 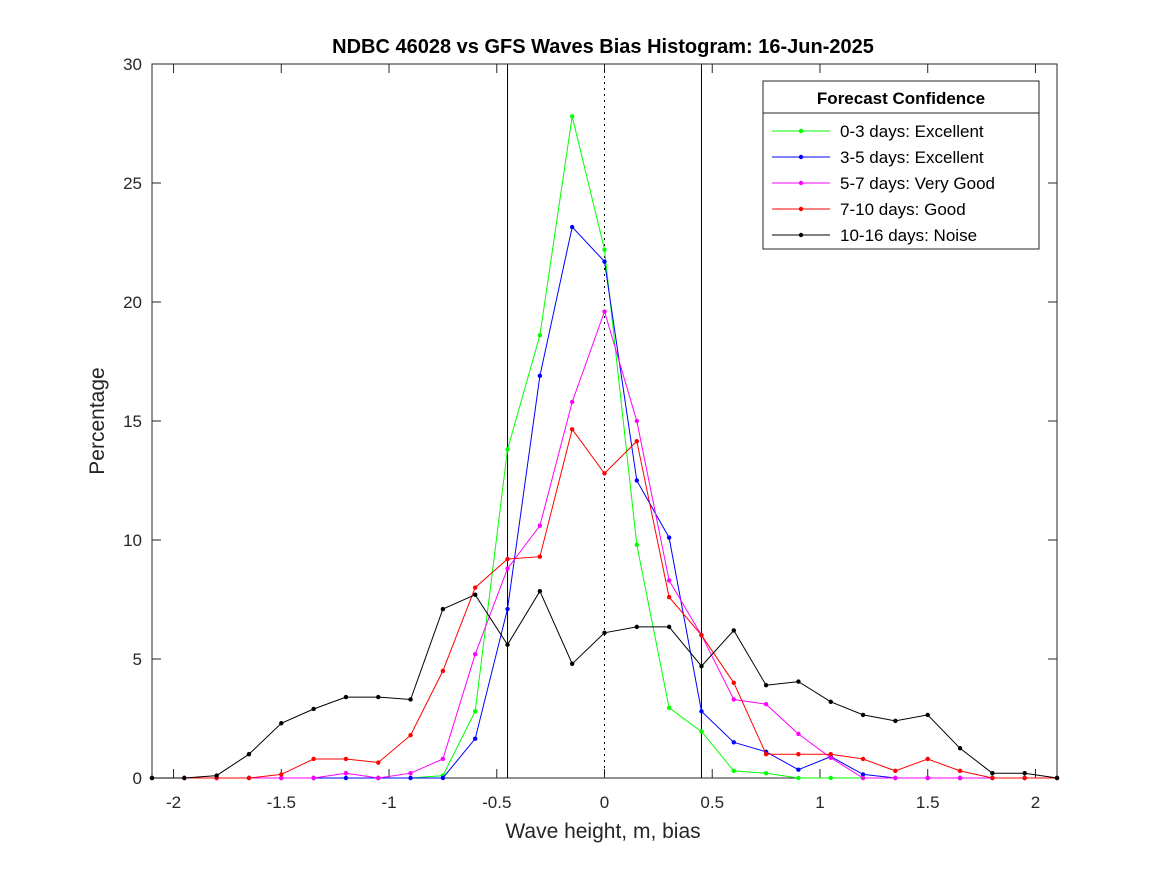 I want to click on y-axis-label: Percentage, so click(x=97, y=420).